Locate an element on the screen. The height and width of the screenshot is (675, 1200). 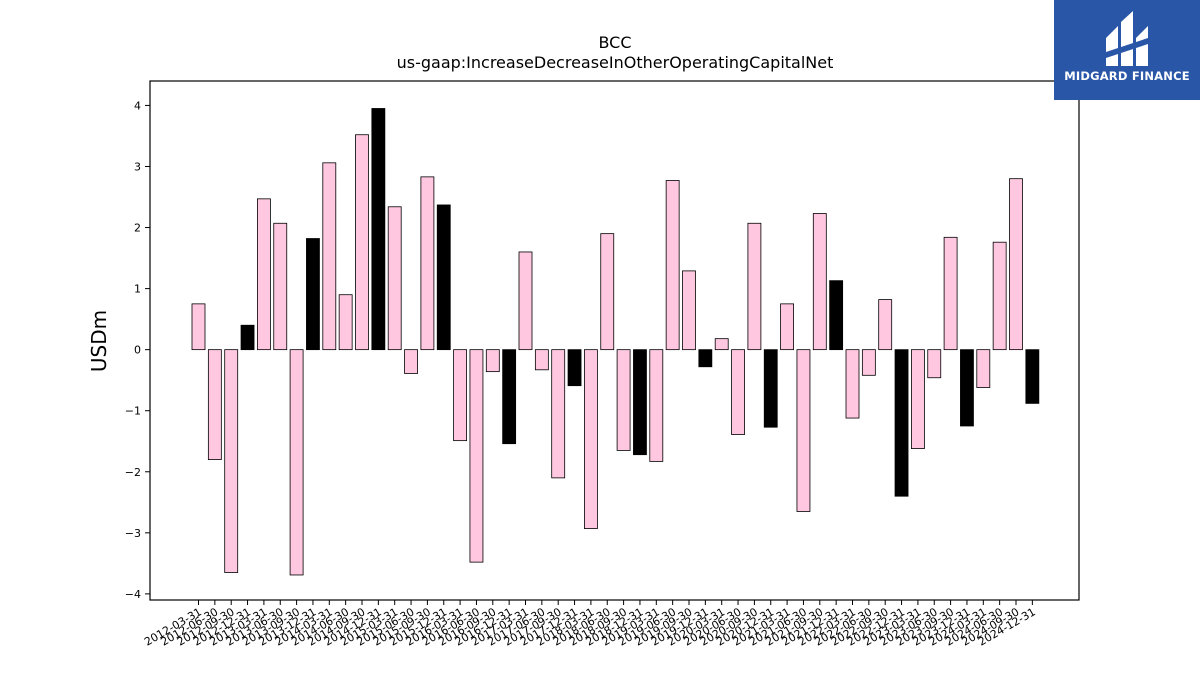
y-axis: −4 −3 −2 −1 0 1 2 3 4 is located at coordinates (137, 350).